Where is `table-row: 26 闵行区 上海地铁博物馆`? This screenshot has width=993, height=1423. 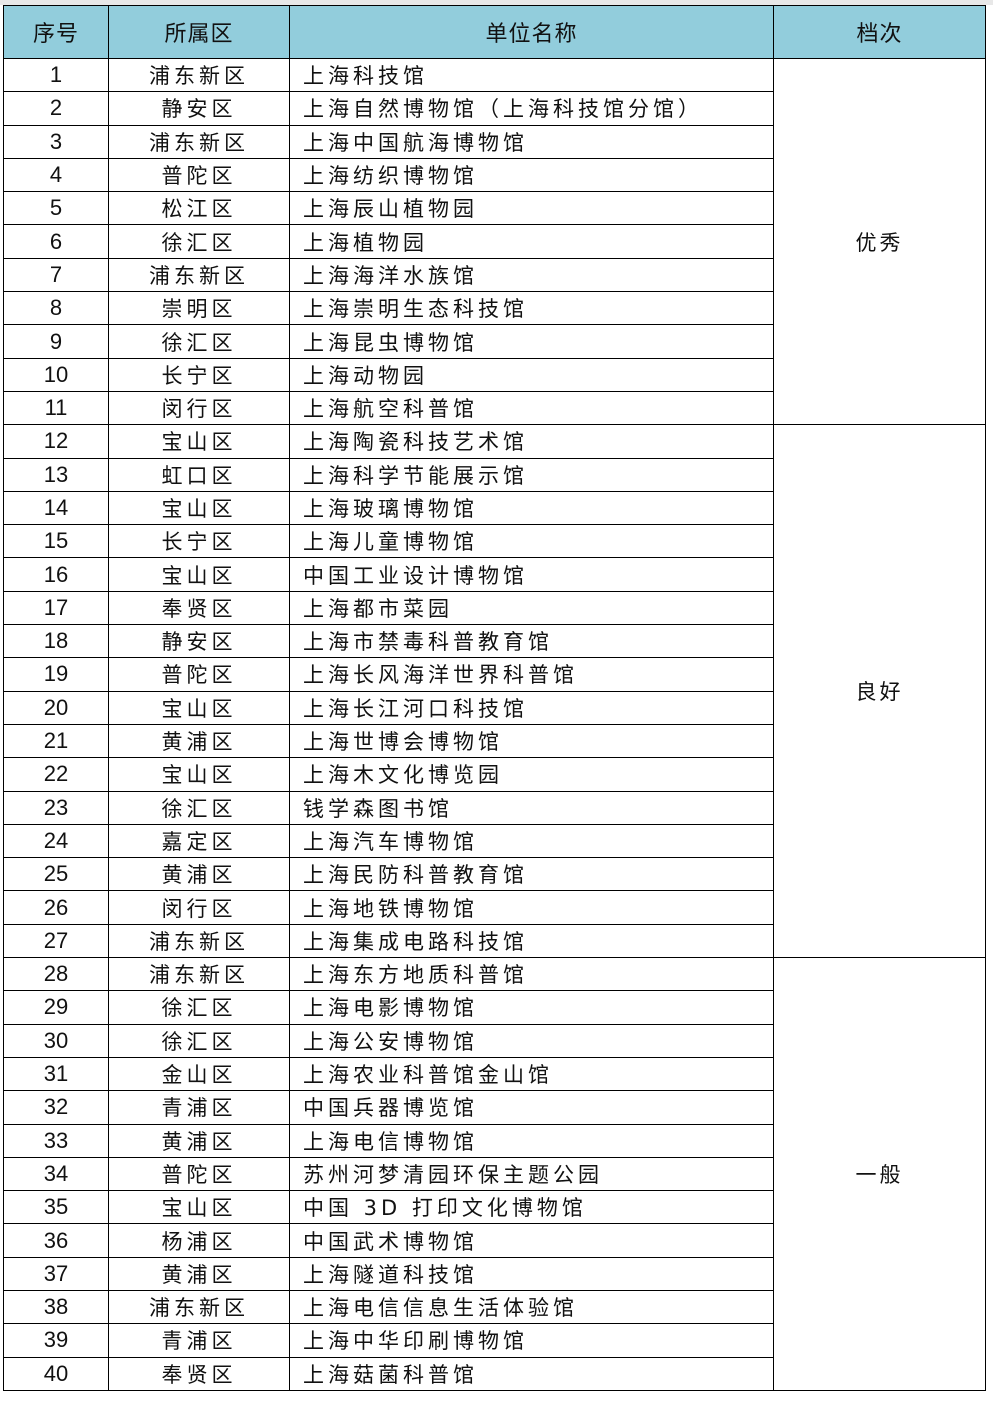 table-row: 26 闵行区 上海地铁博物馆 is located at coordinates (494, 907).